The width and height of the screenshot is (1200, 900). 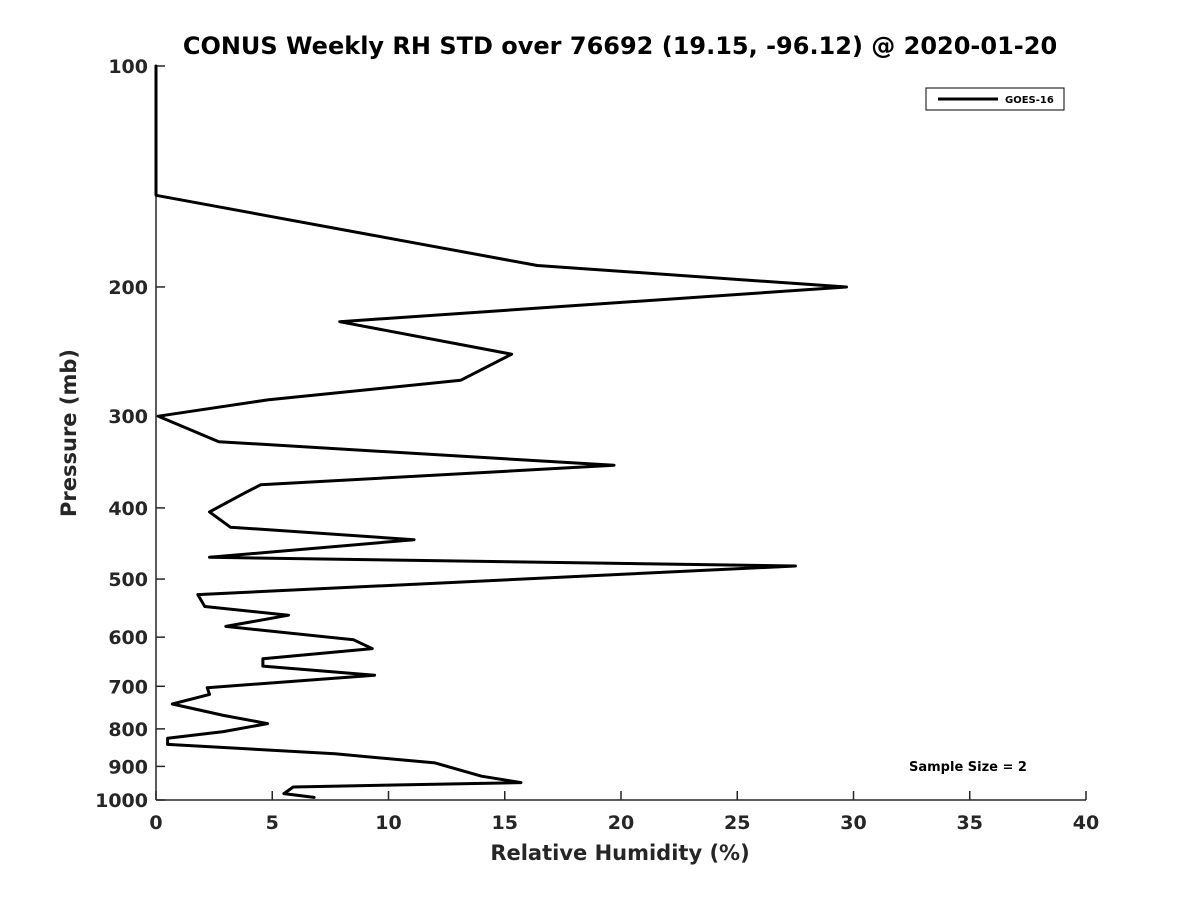 What do you see at coordinates (968, 767) in the screenshot?
I see `sample-size-annotation: Sample Size = 2` at bounding box center [968, 767].